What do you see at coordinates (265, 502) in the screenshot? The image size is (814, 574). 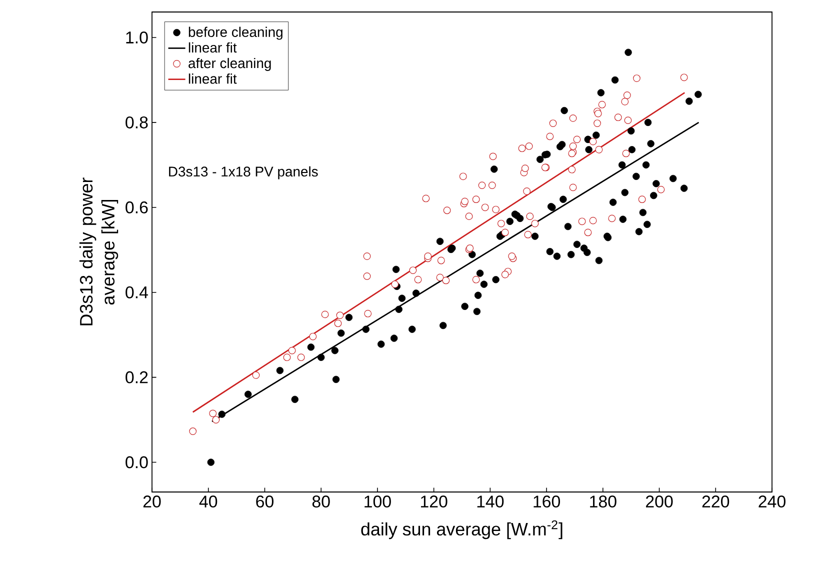 I see `x-tick-label: 60` at bounding box center [265, 502].